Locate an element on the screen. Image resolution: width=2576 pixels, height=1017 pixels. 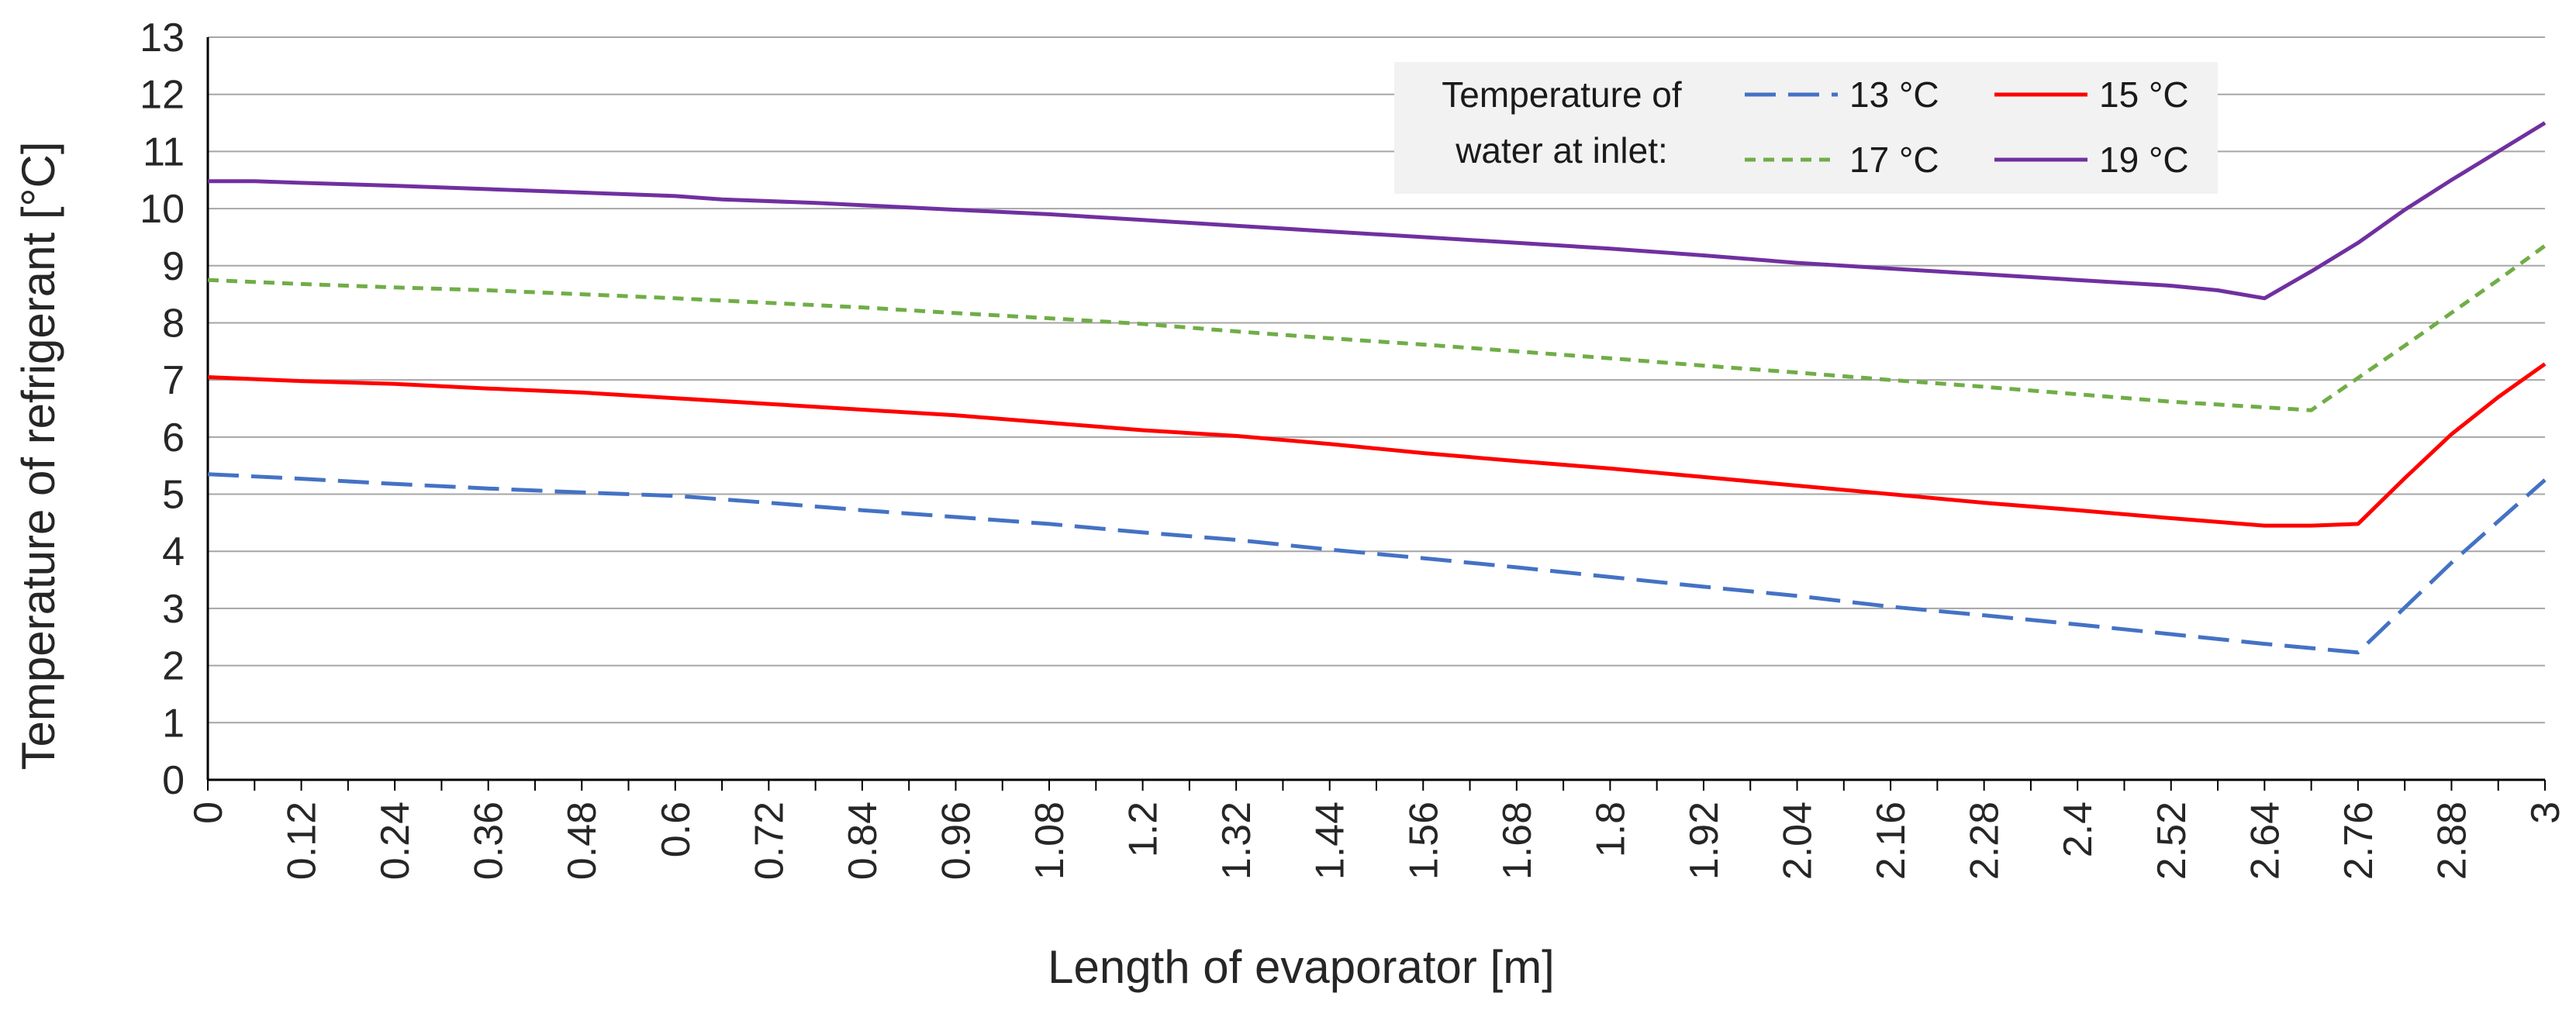
x-tick-label: 0.36 is located at coordinates (490, 841).